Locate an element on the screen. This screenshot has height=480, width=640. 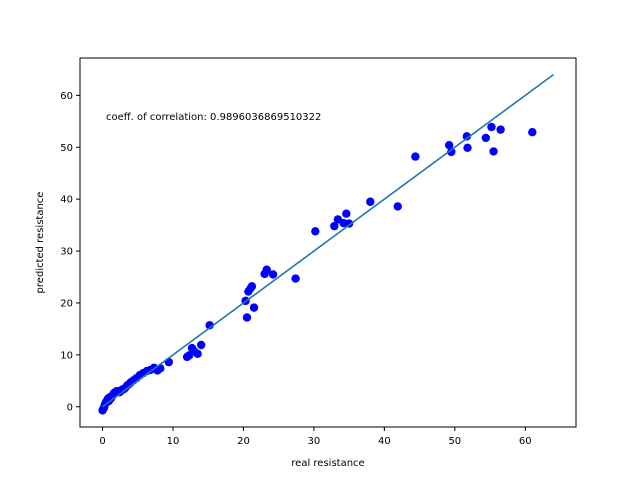
x-axis-title: real resistance is located at coordinates (327, 463).